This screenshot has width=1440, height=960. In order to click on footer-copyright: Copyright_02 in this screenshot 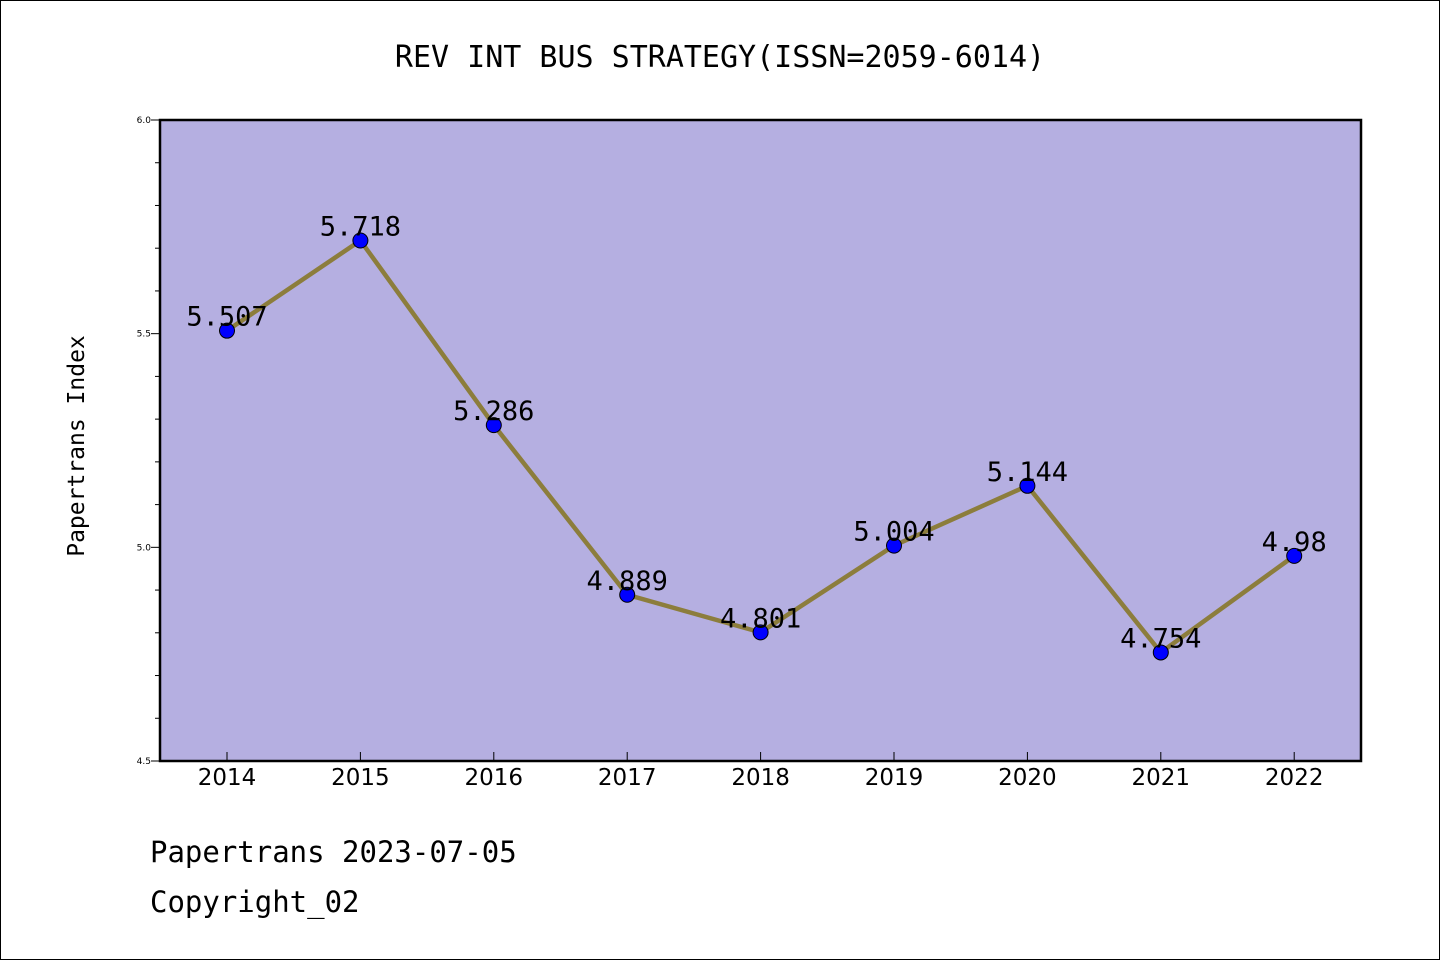, I will do `click(255, 902)`.